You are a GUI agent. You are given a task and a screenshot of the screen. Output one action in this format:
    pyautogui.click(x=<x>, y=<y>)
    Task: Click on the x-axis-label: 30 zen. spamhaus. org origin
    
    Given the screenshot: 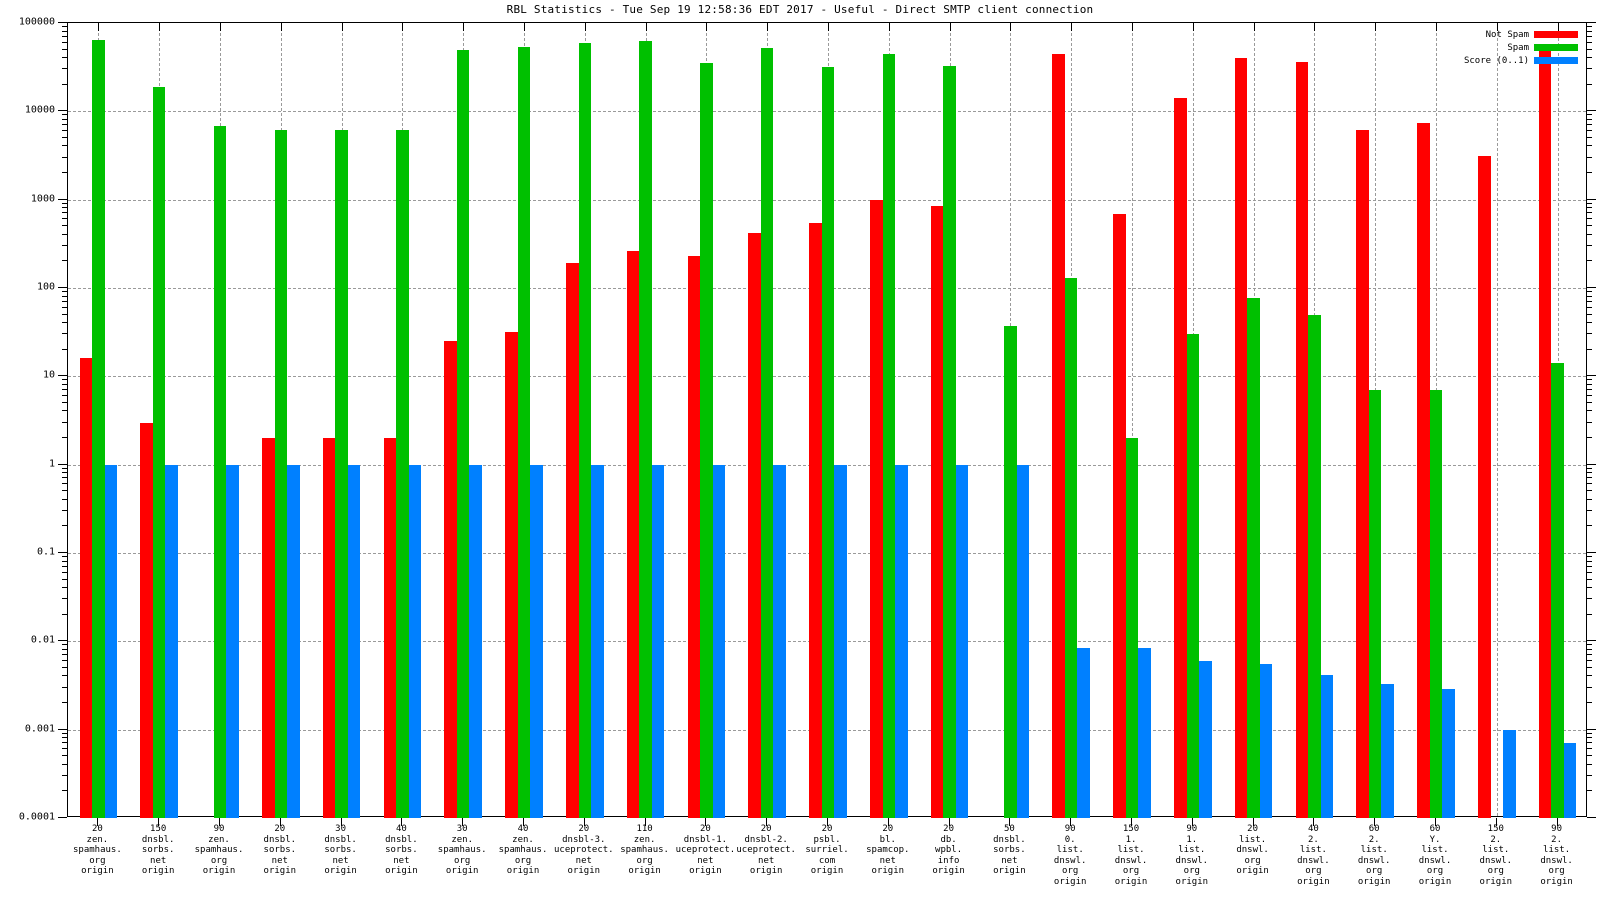 What is the action you would take?
    pyautogui.click(x=462, y=850)
    